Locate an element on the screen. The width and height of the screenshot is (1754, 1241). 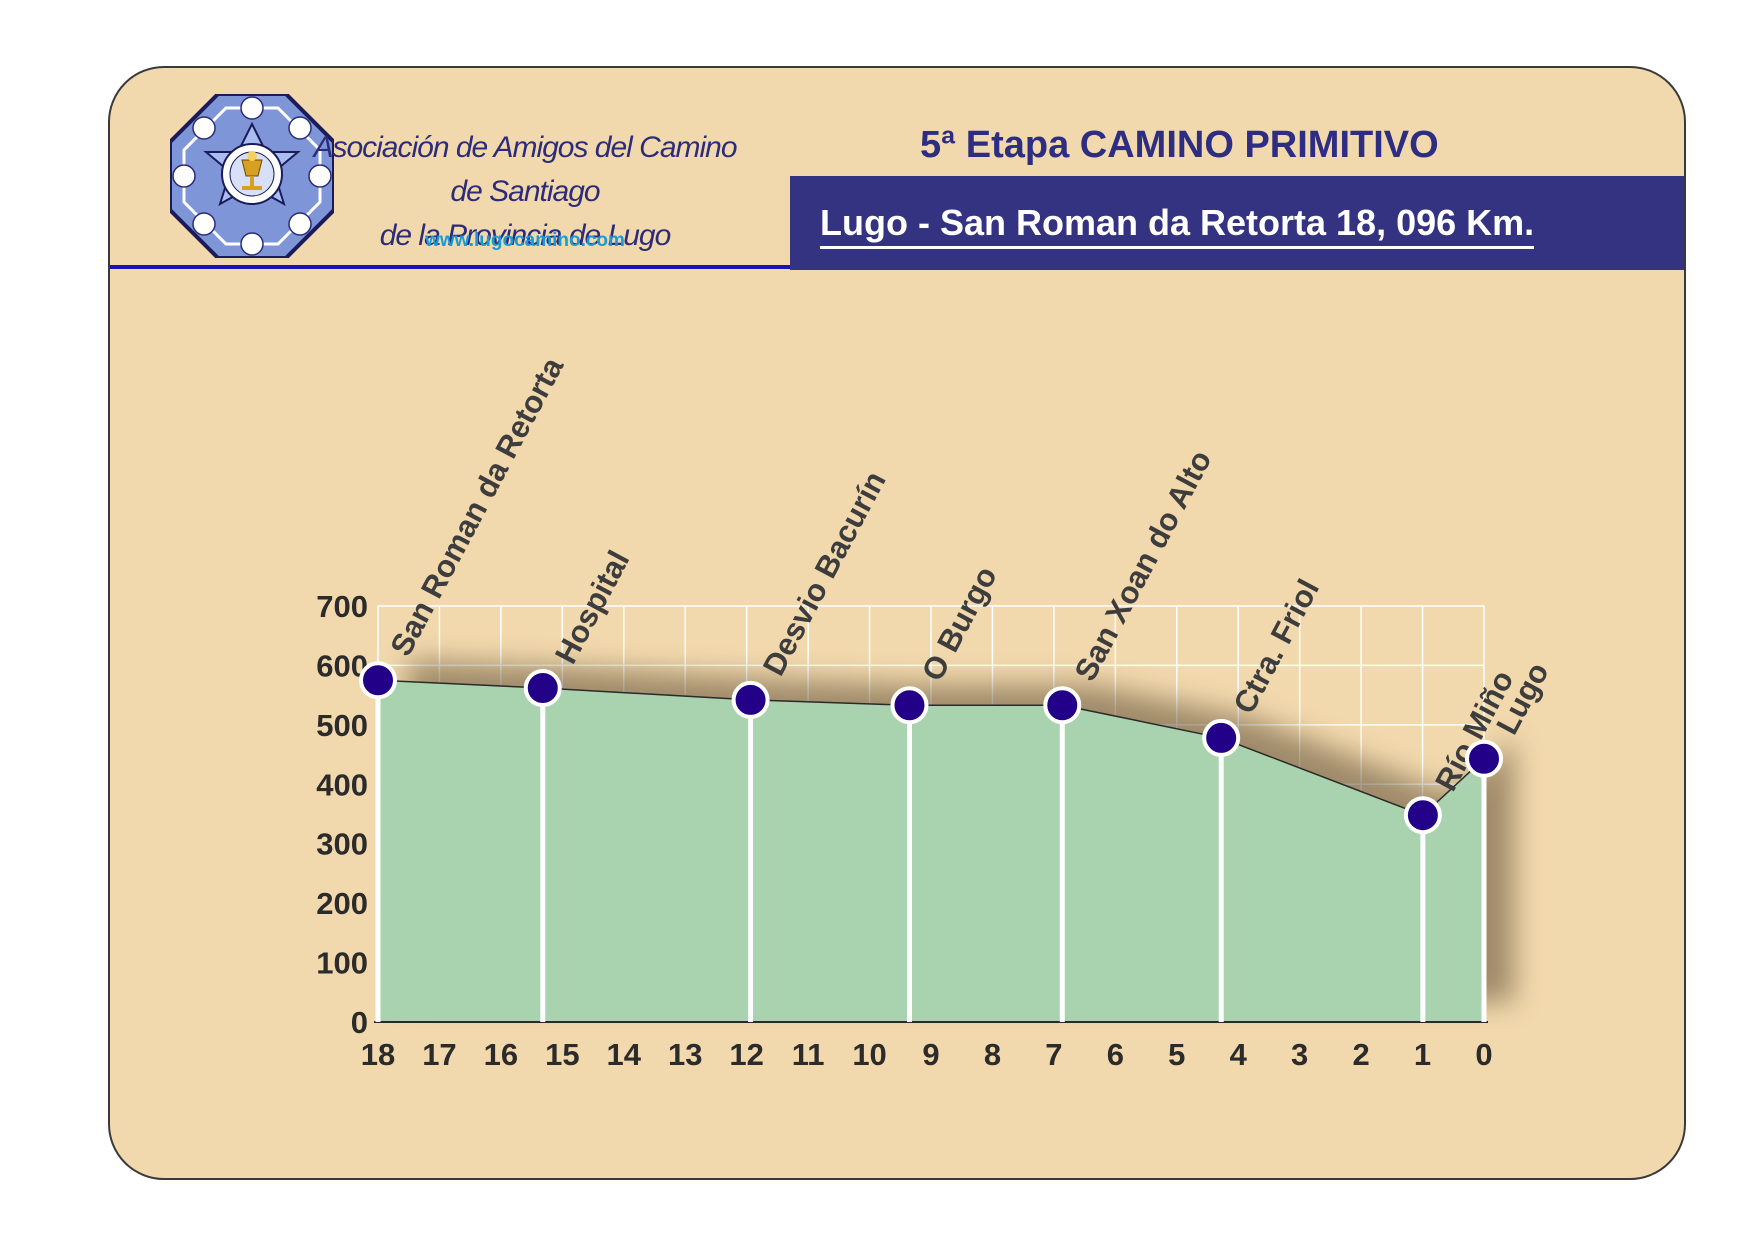
x-tick-label: 15 is located at coordinates (562, 1054).